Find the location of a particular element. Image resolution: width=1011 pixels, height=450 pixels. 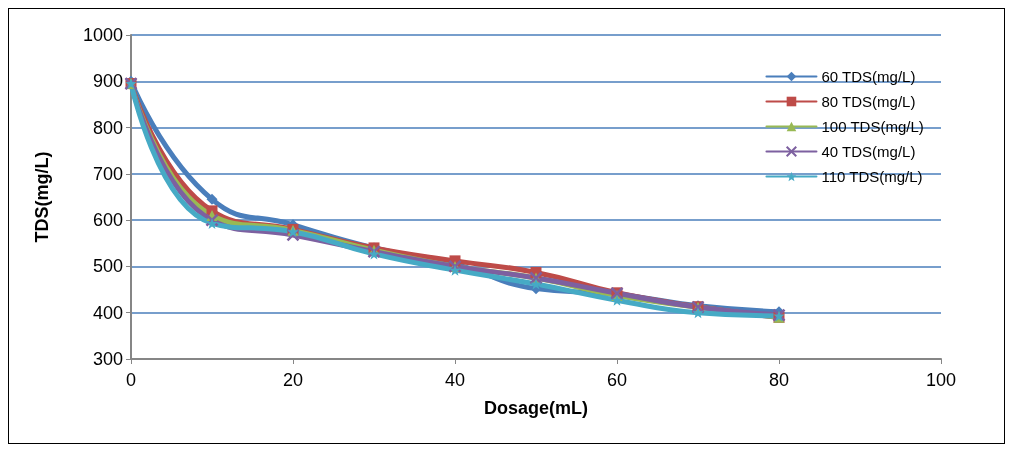

x-tick-label: 60 is located at coordinates (617, 380).